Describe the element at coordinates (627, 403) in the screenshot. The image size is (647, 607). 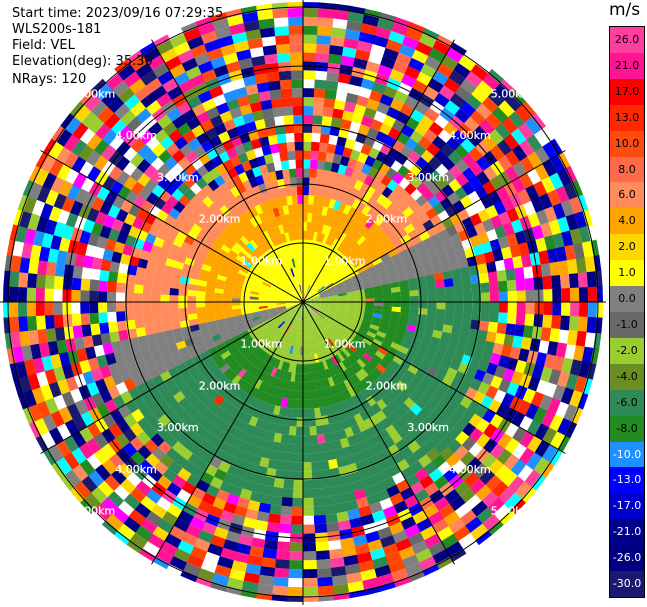
I see `colorbar-segment` at that location.